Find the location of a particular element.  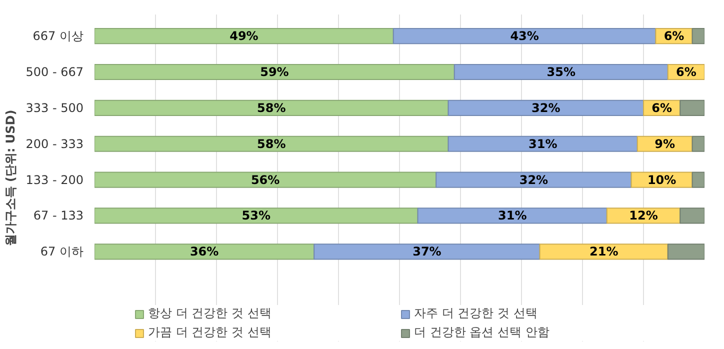

y-tick-label: 200 - 333 is located at coordinates (55, 143).